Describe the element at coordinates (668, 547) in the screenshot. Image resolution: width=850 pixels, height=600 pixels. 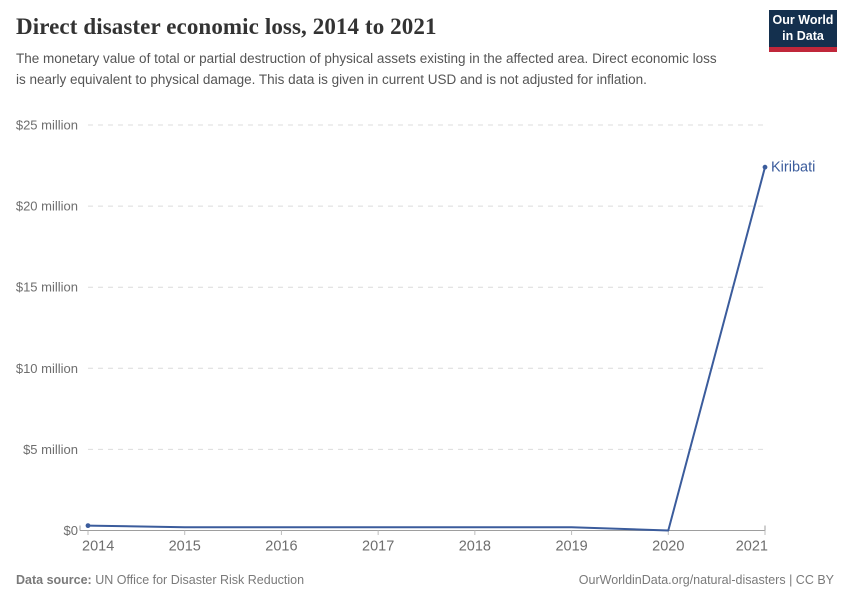
I see `x-axis-label: 2020` at that location.